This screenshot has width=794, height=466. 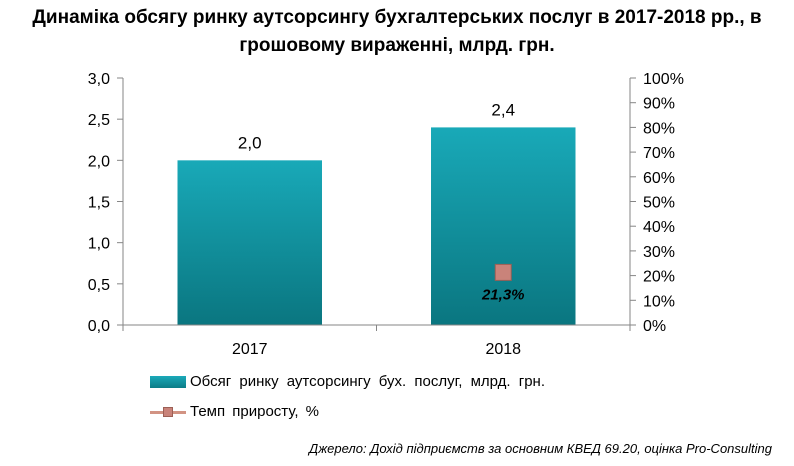 I want to click on left-tick-label: 1,5, so click(x=99, y=203).